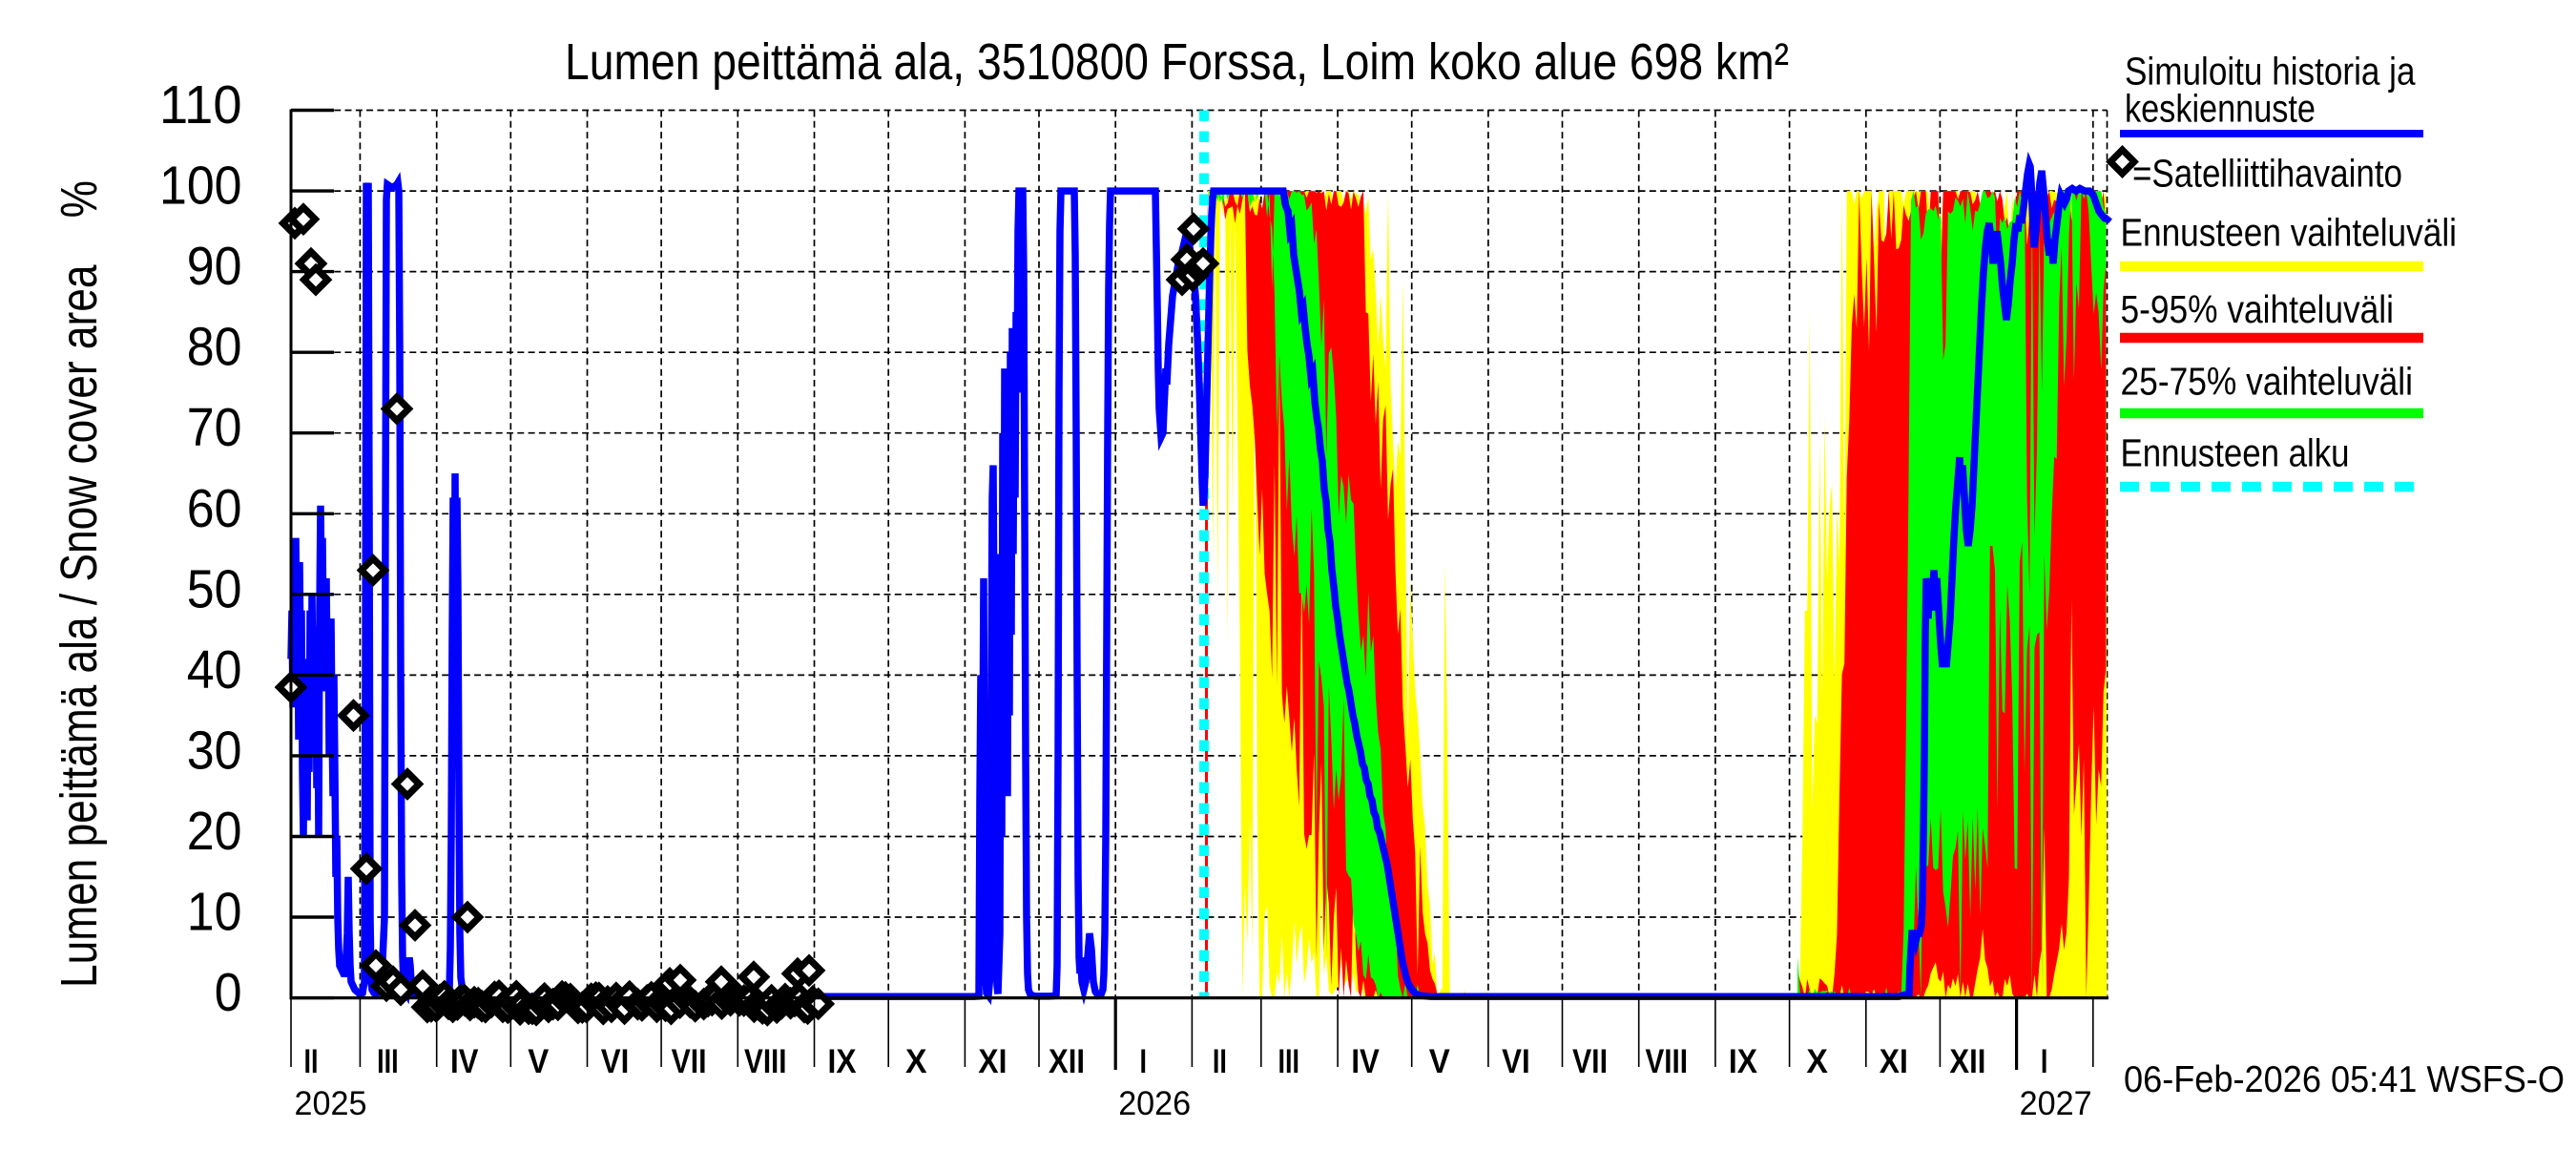 This screenshot has width=2576, height=1150. What do you see at coordinates (214, 669) in the screenshot?
I see `svg-text: 40` at bounding box center [214, 669].